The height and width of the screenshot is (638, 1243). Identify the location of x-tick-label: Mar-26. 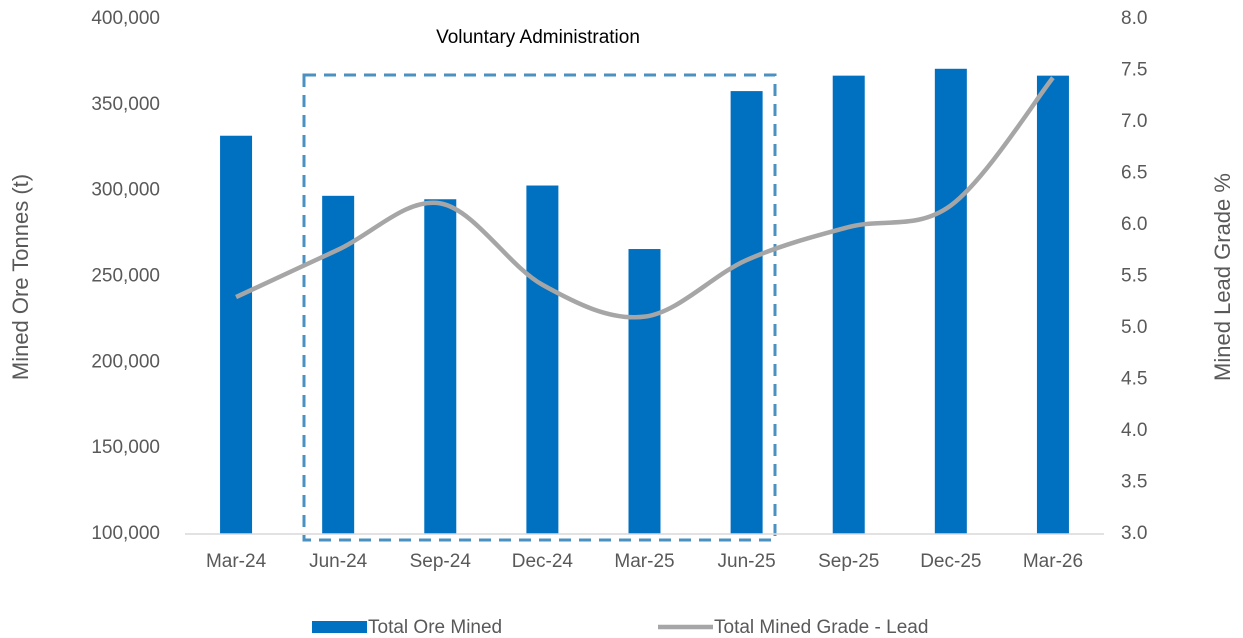
(1053, 561).